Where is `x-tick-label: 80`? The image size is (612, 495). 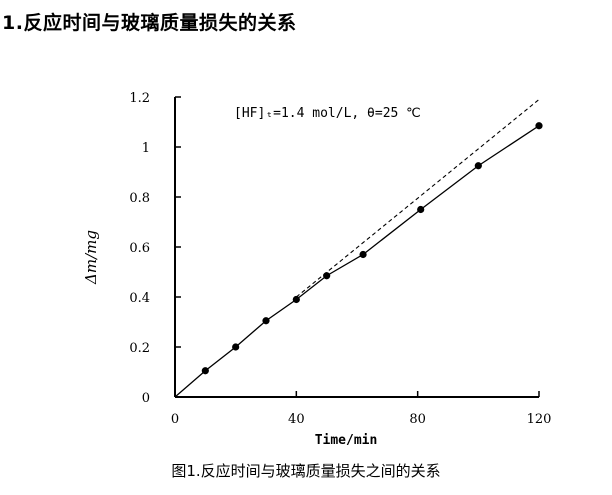
x-tick-label: 80 is located at coordinates (417, 419).